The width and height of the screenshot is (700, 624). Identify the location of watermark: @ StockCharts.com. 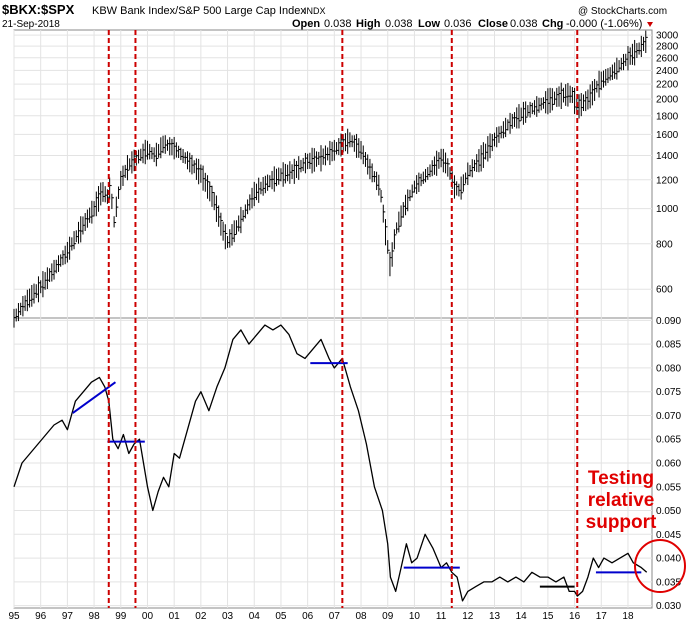
(622, 11).